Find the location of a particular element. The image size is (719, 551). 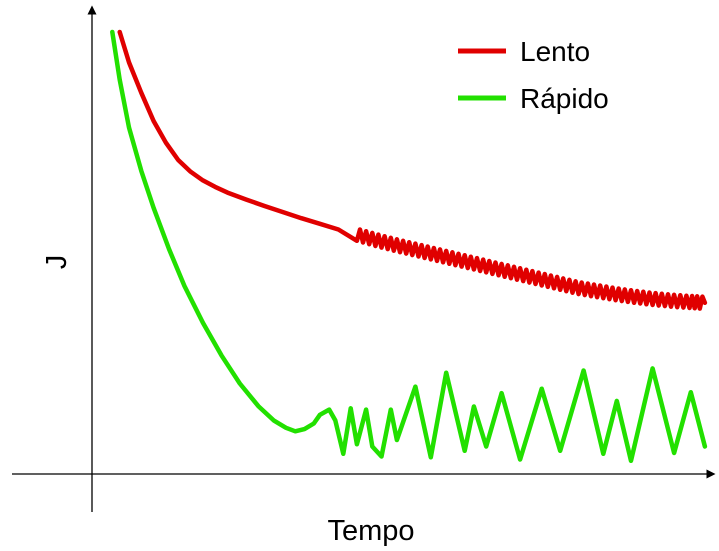

legend-label: Rápido is located at coordinates (564, 98).